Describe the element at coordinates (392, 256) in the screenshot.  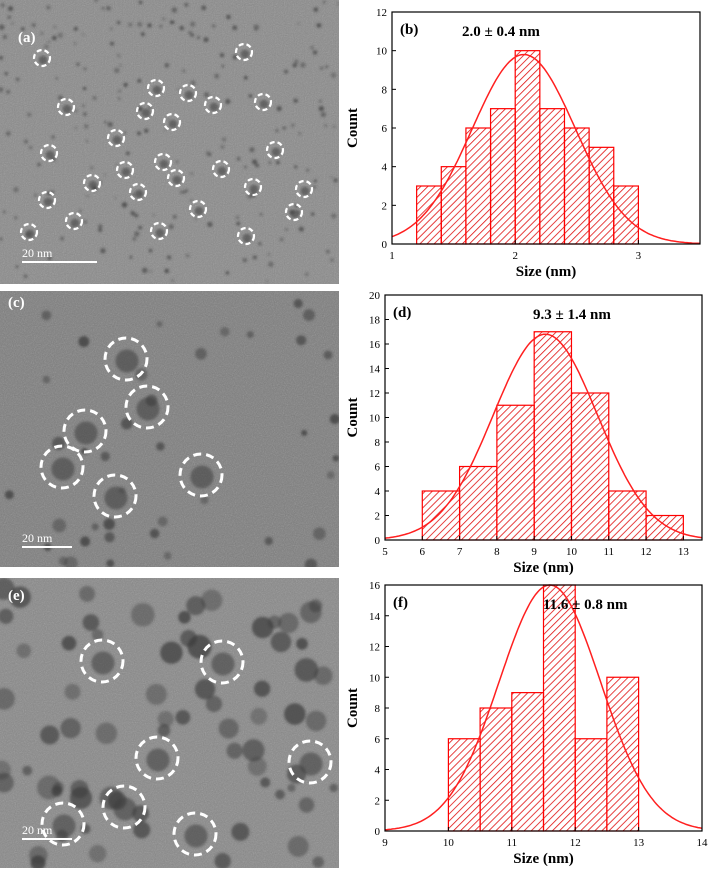
I see `x-tick-label: 1` at that location.